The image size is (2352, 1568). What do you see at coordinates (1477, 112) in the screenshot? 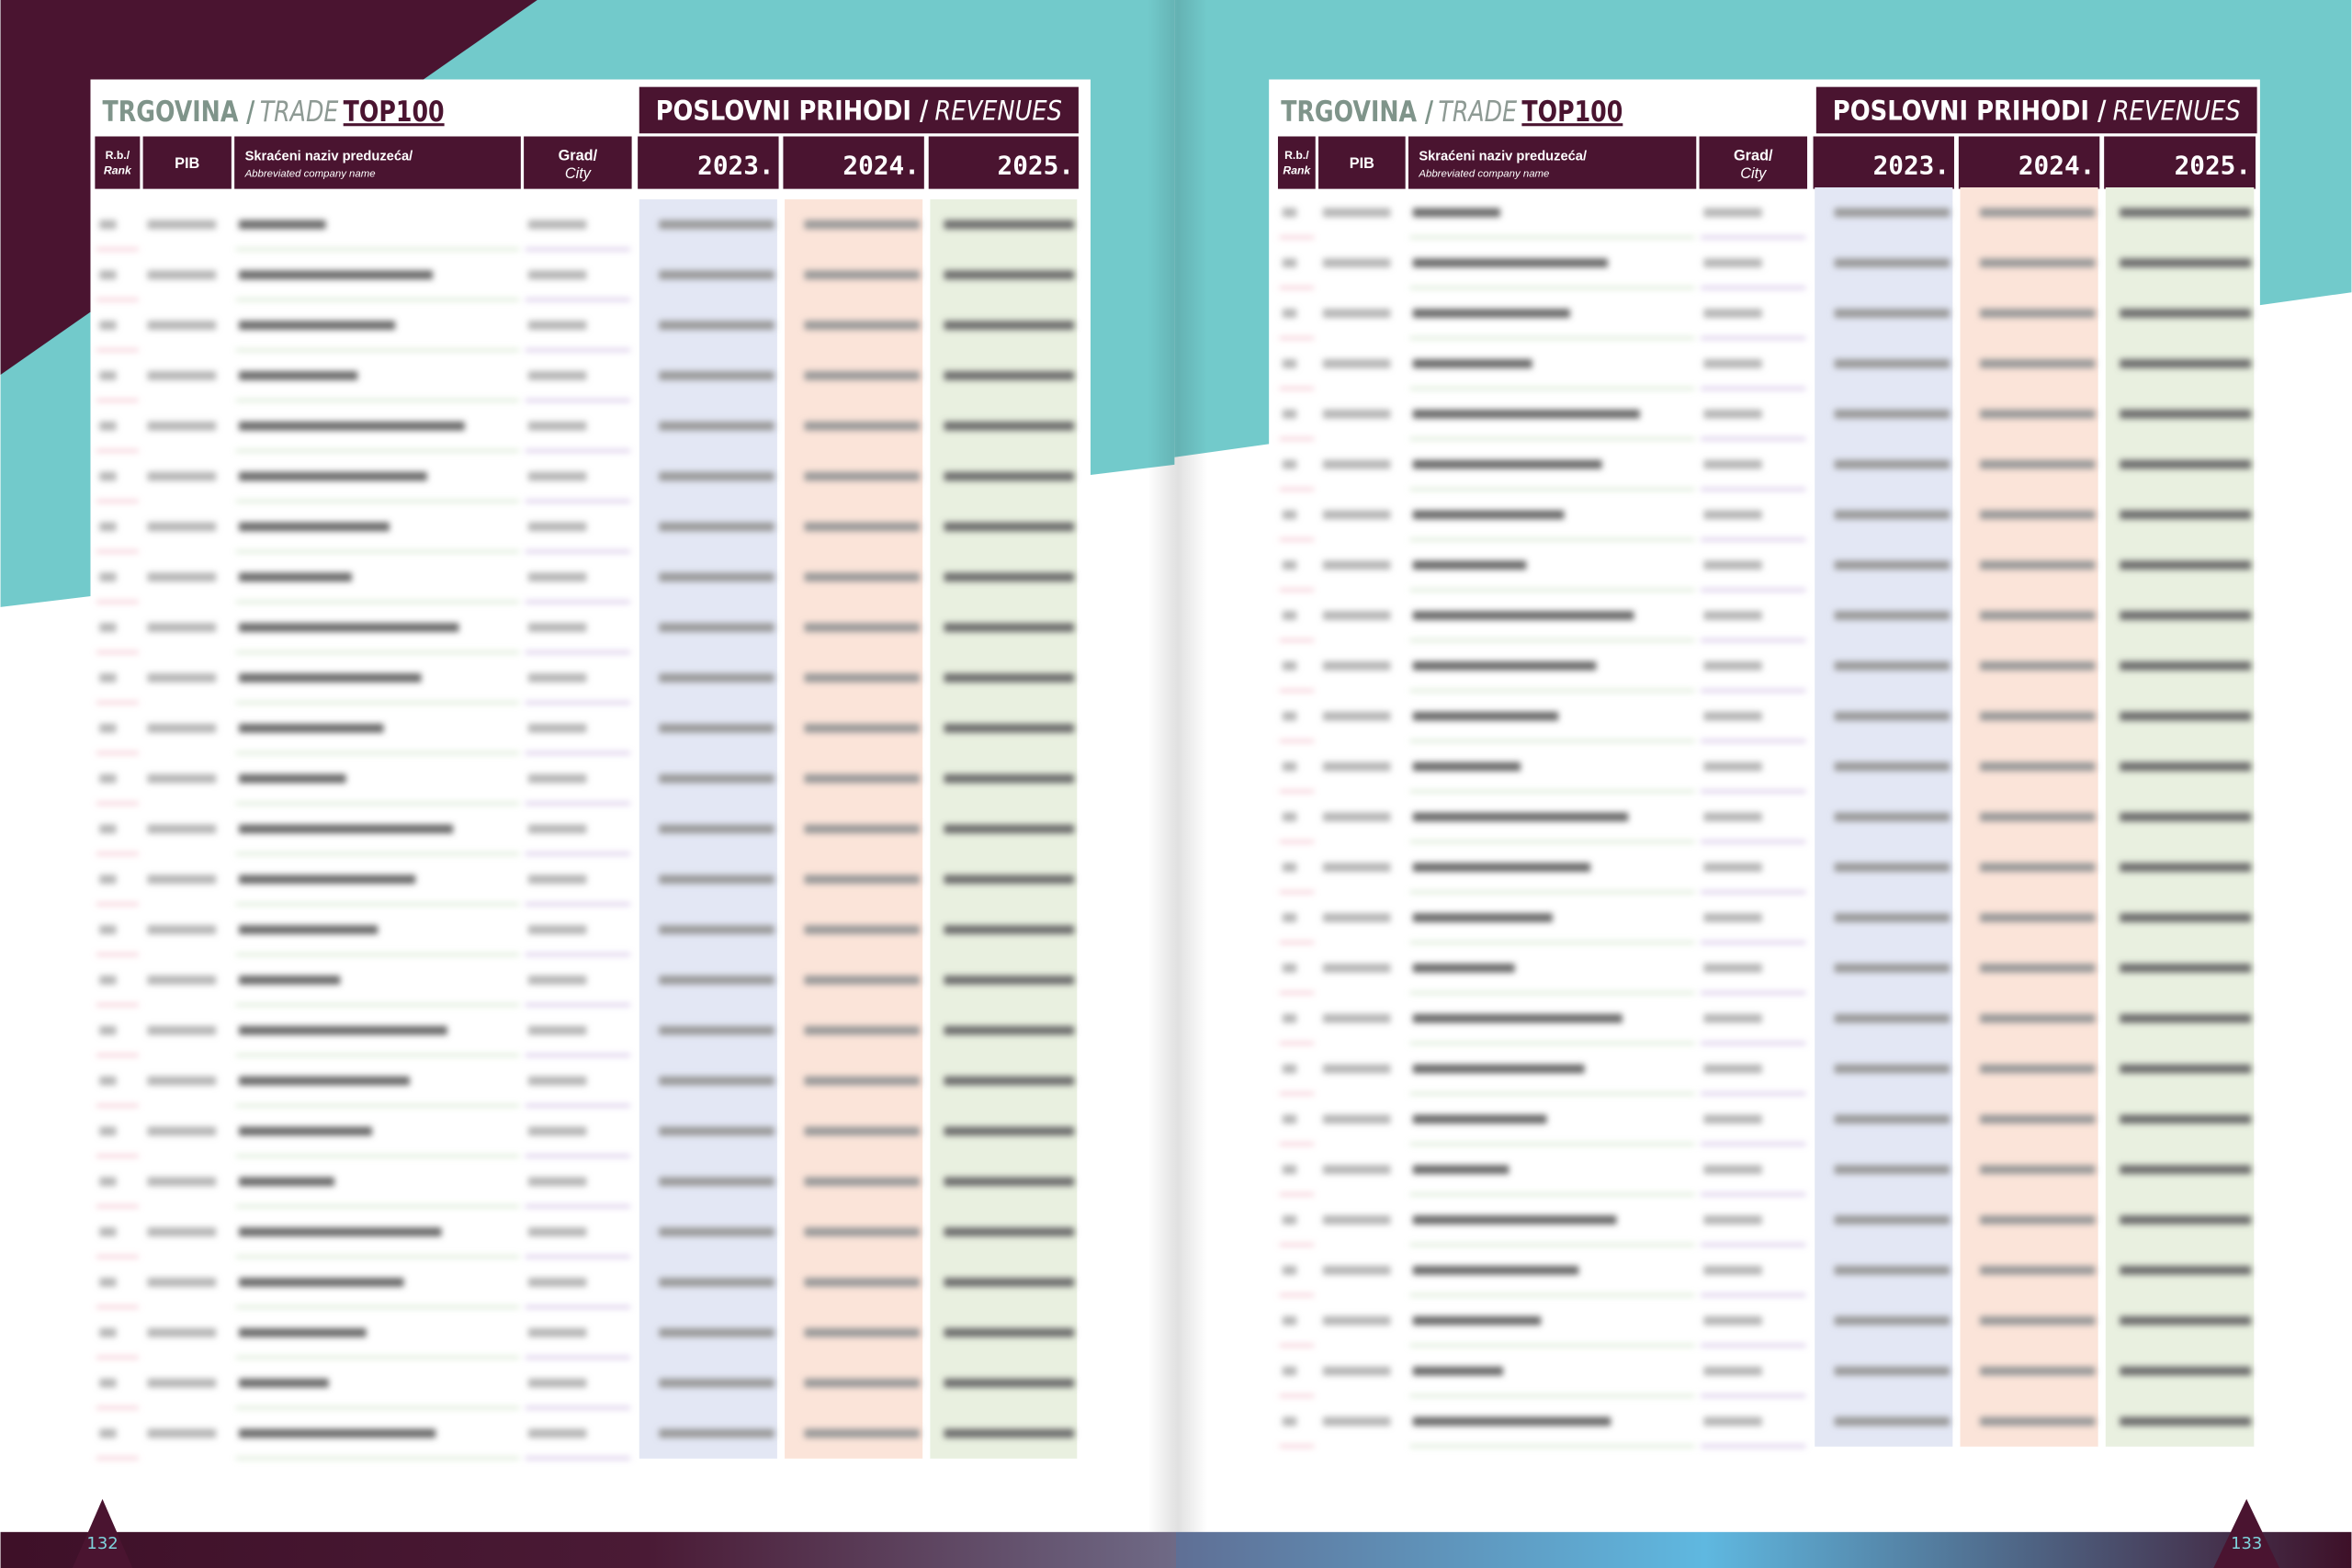
I see `section-en: TRADE` at bounding box center [1477, 112].